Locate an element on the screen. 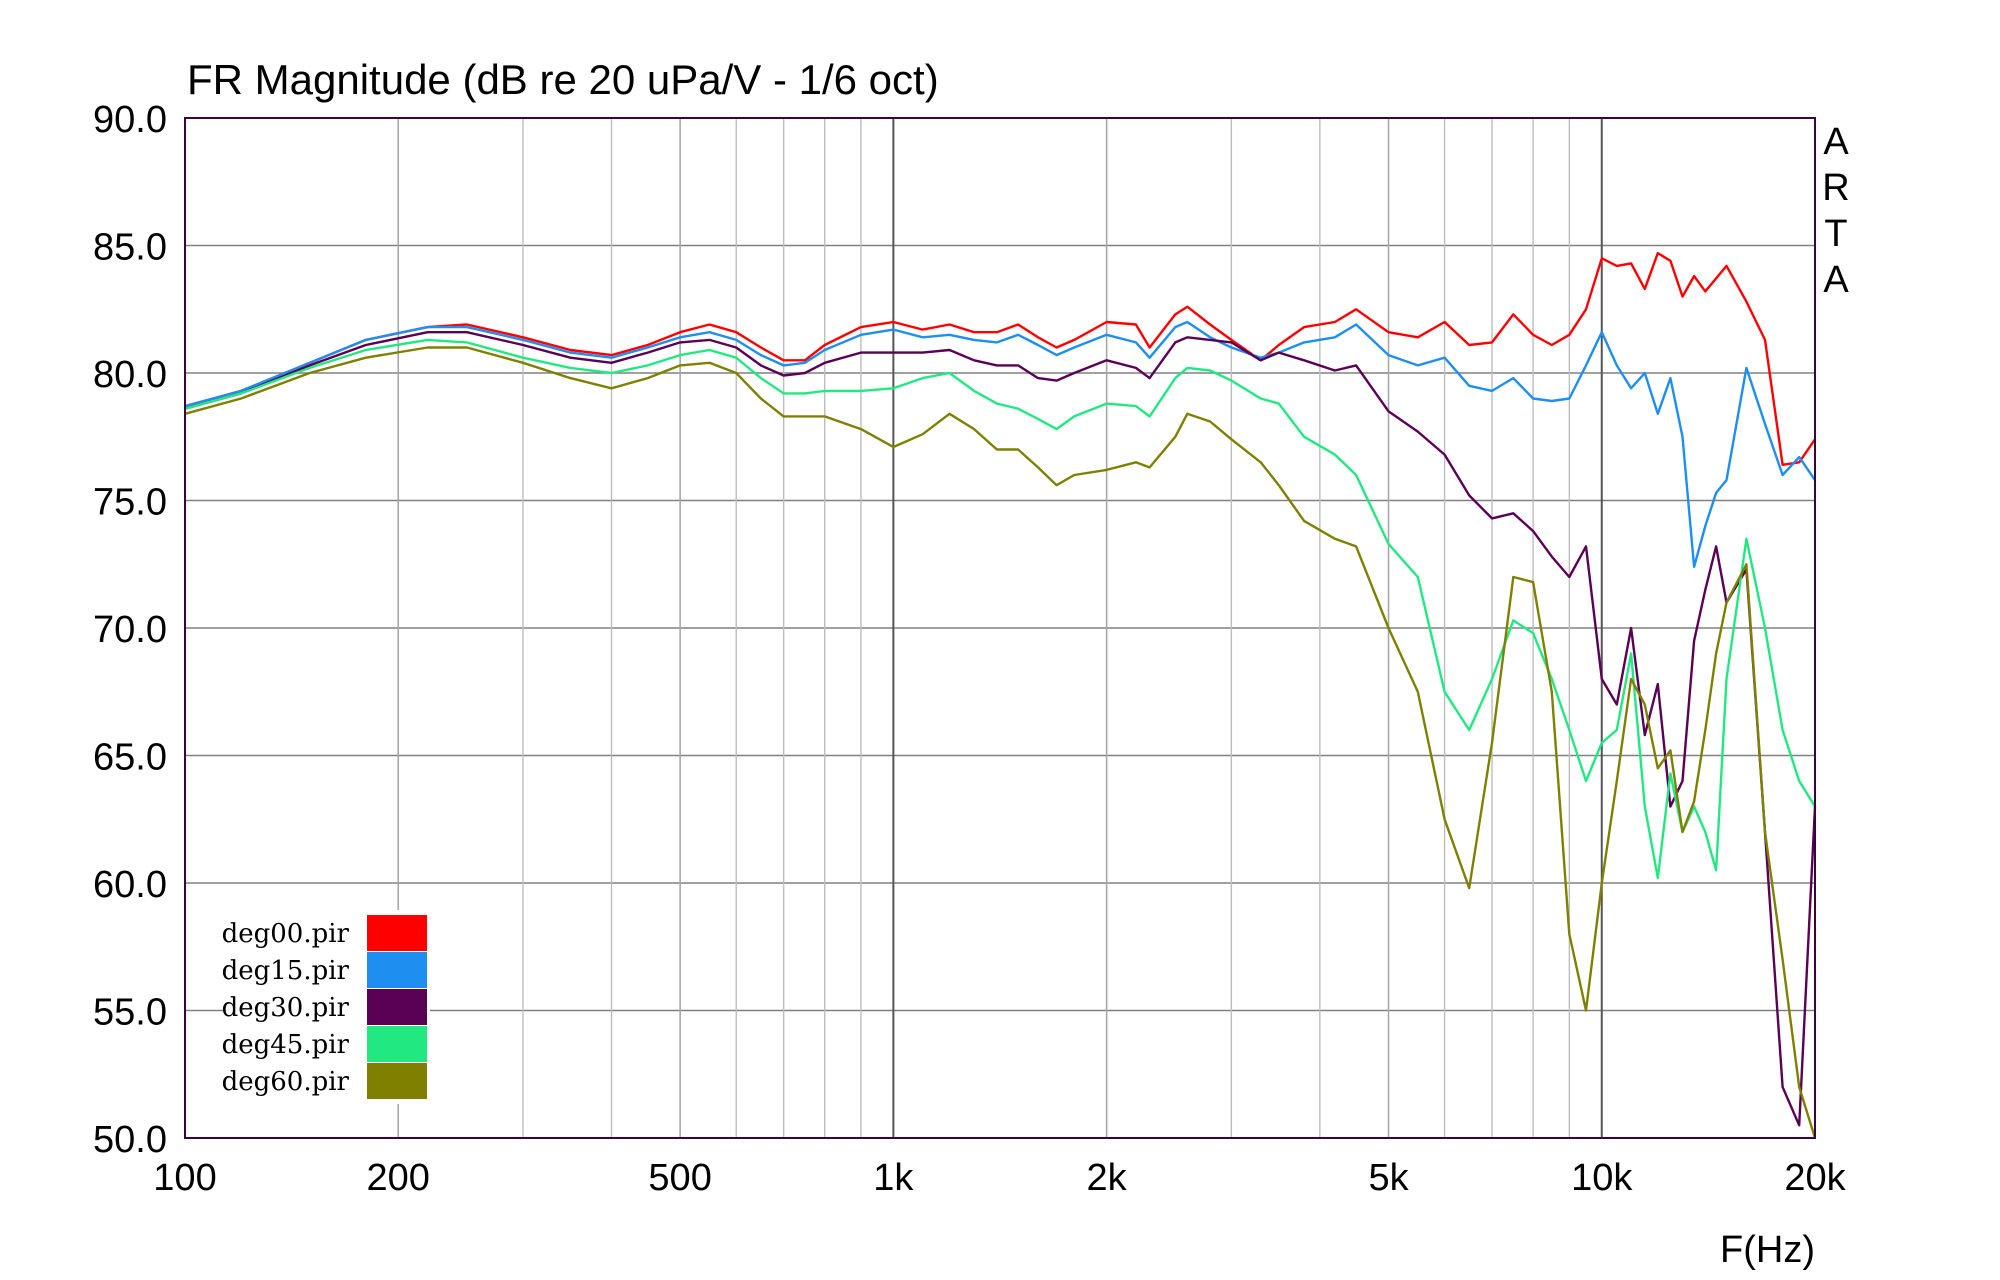 The height and width of the screenshot is (1280, 2000). y-tick-label: 85.0 is located at coordinates (130, 248).